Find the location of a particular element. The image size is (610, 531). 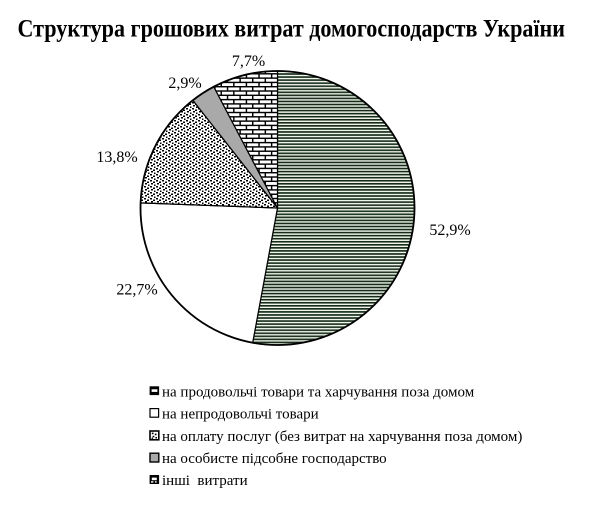

svg-text: на непродовольчі товари is located at coordinates (240, 415).